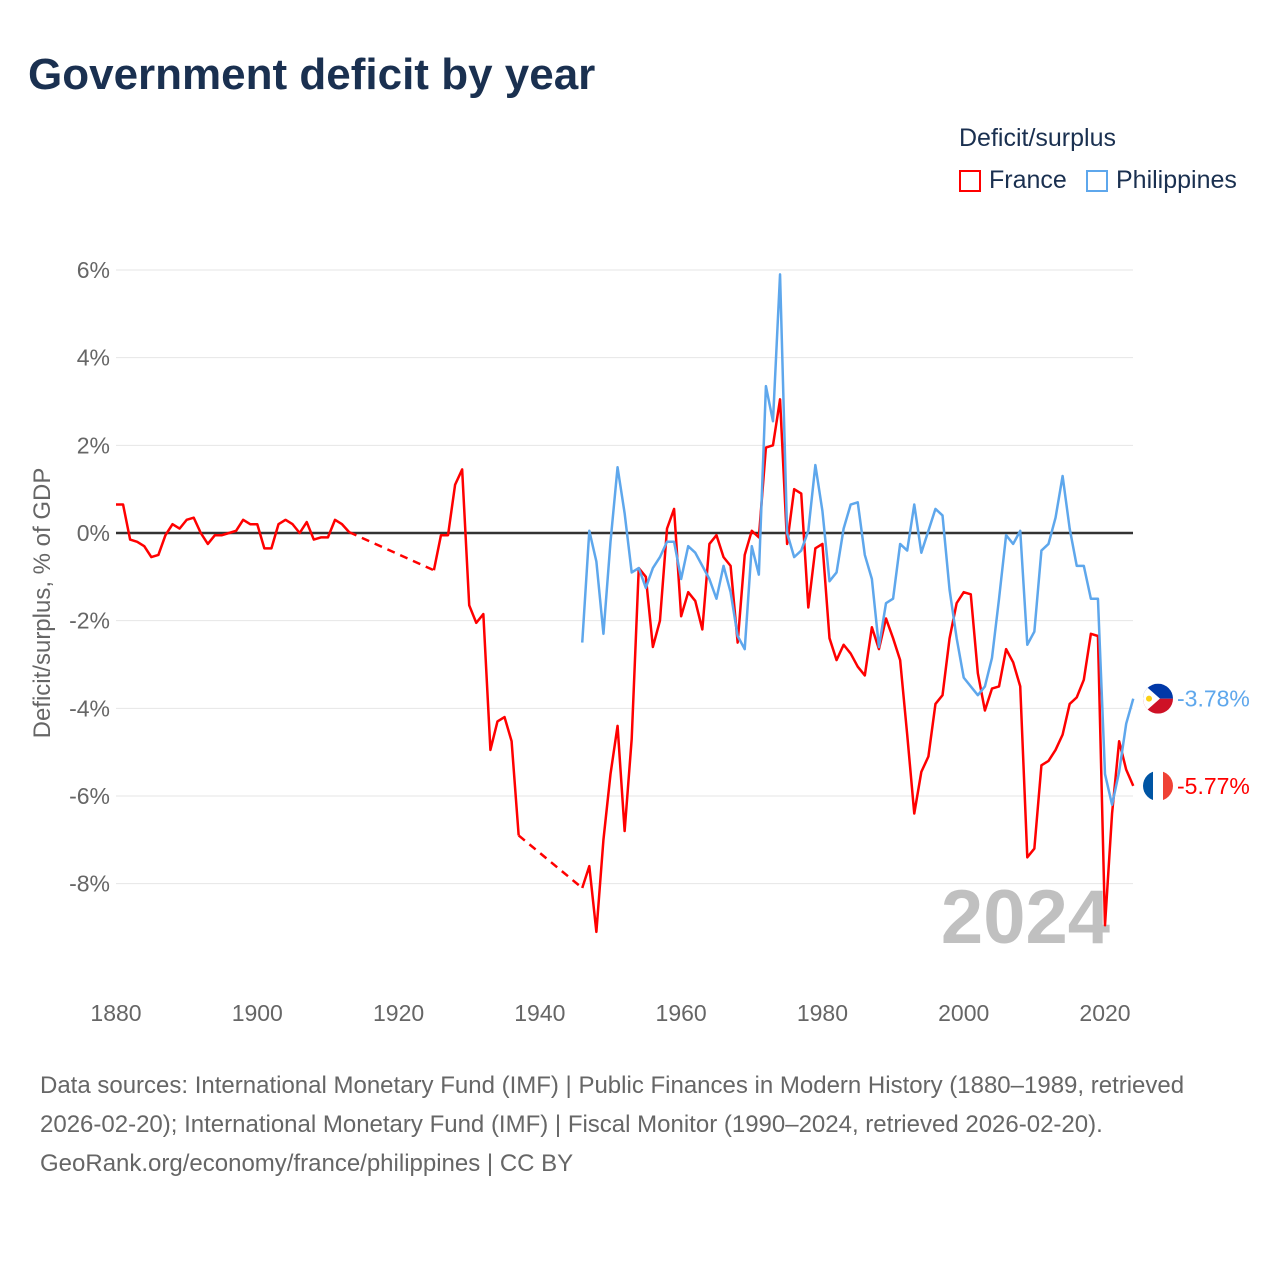  Describe the element at coordinates (539, 1013) in the screenshot. I see `x-tick-label: 1940` at that location.